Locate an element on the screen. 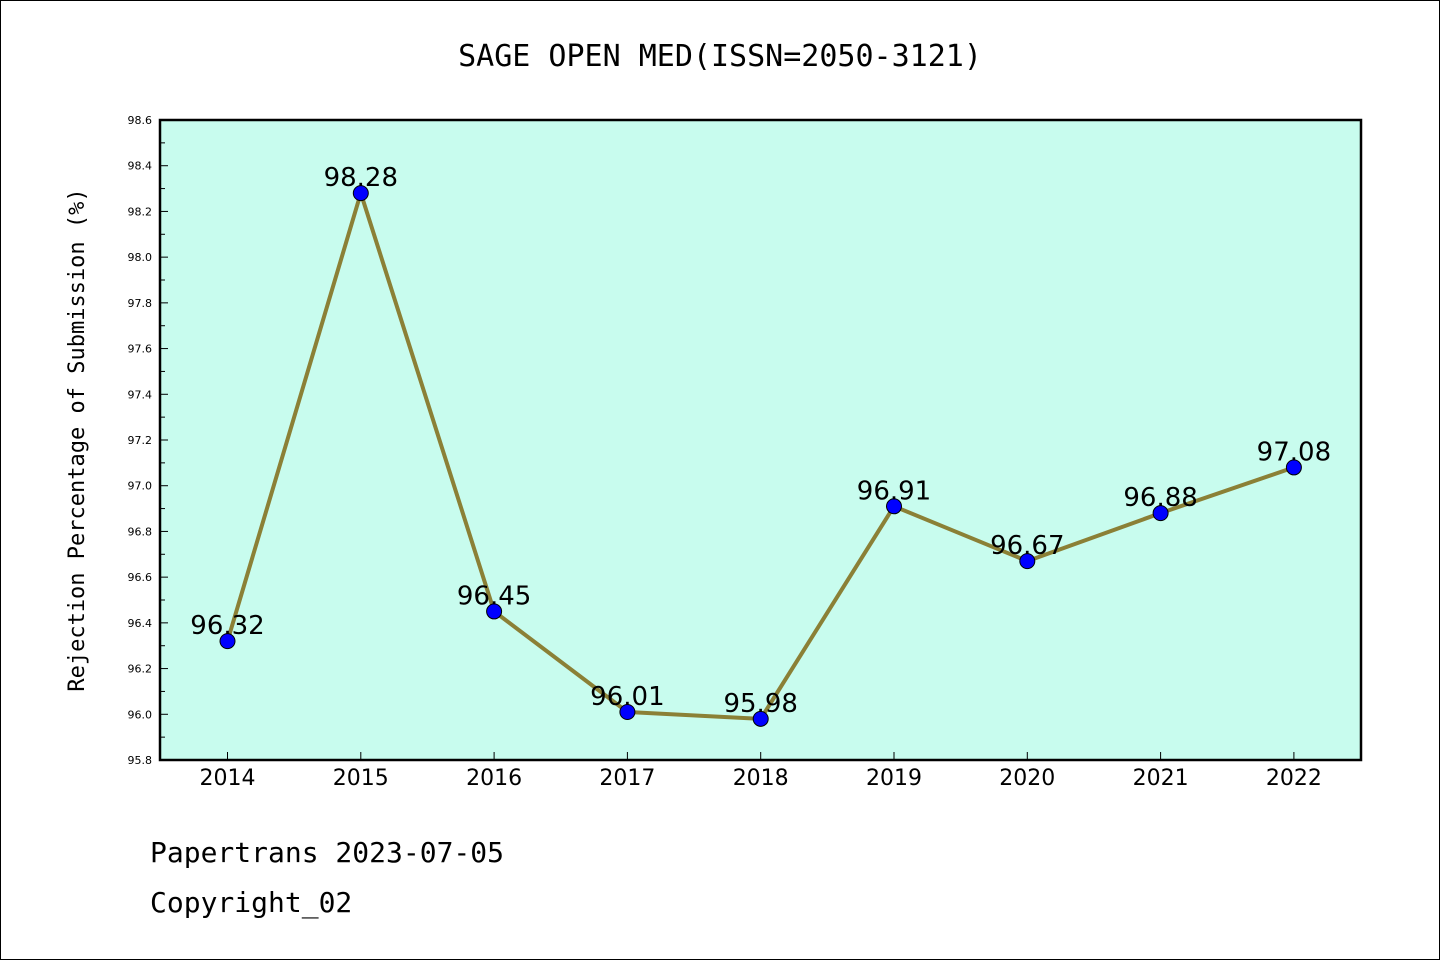 The width and height of the screenshot is (1440, 960). data-label: 96.91 is located at coordinates (894, 491).